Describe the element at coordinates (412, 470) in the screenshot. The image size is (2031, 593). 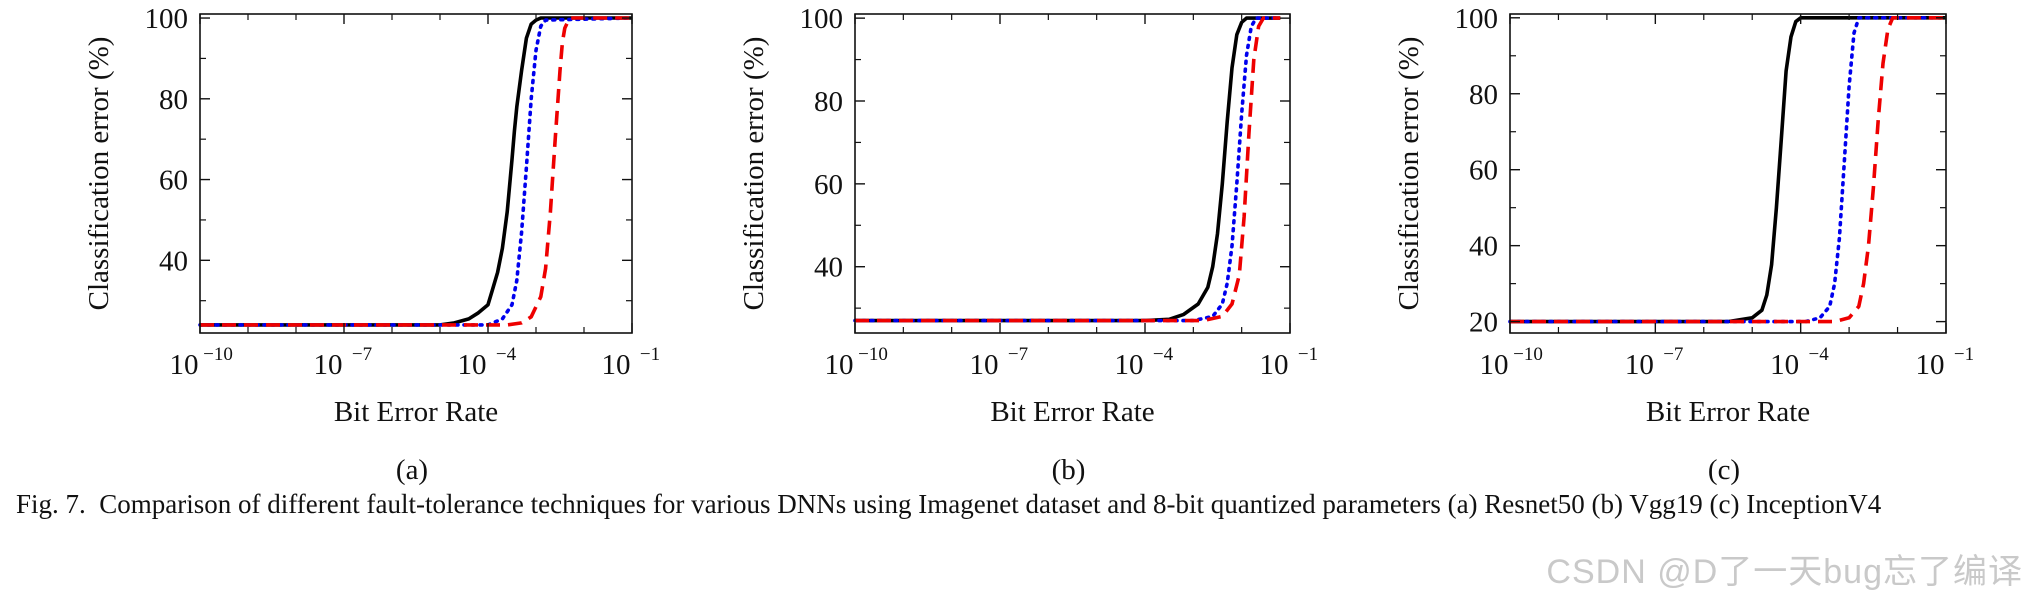
I see `panel-label: (a)` at that location.